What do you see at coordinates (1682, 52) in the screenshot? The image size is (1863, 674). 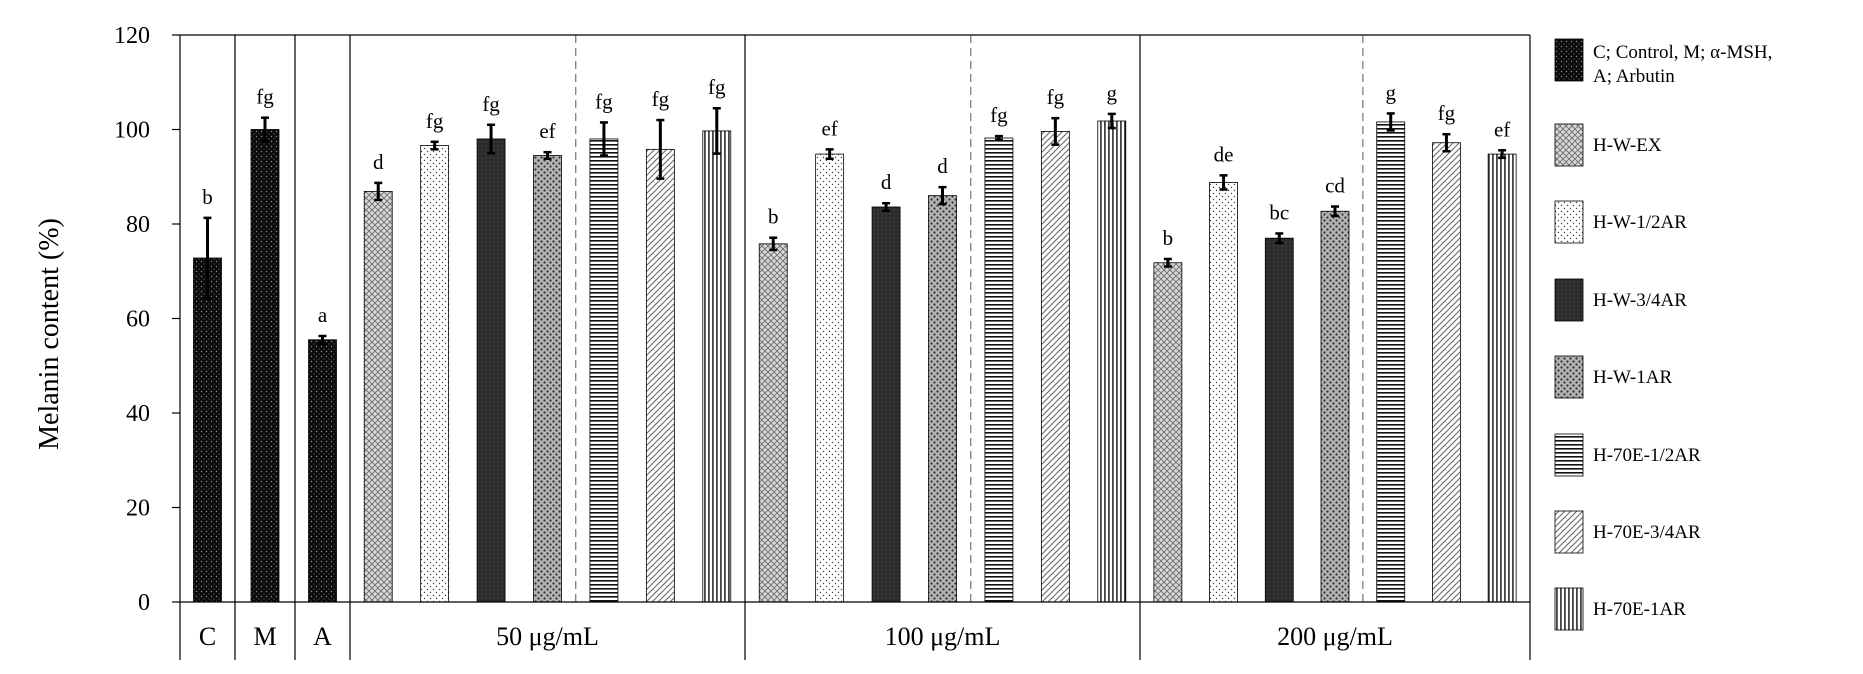 I see `legend-label-line: C; Control, M; α-MSH,` at bounding box center [1682, 52].